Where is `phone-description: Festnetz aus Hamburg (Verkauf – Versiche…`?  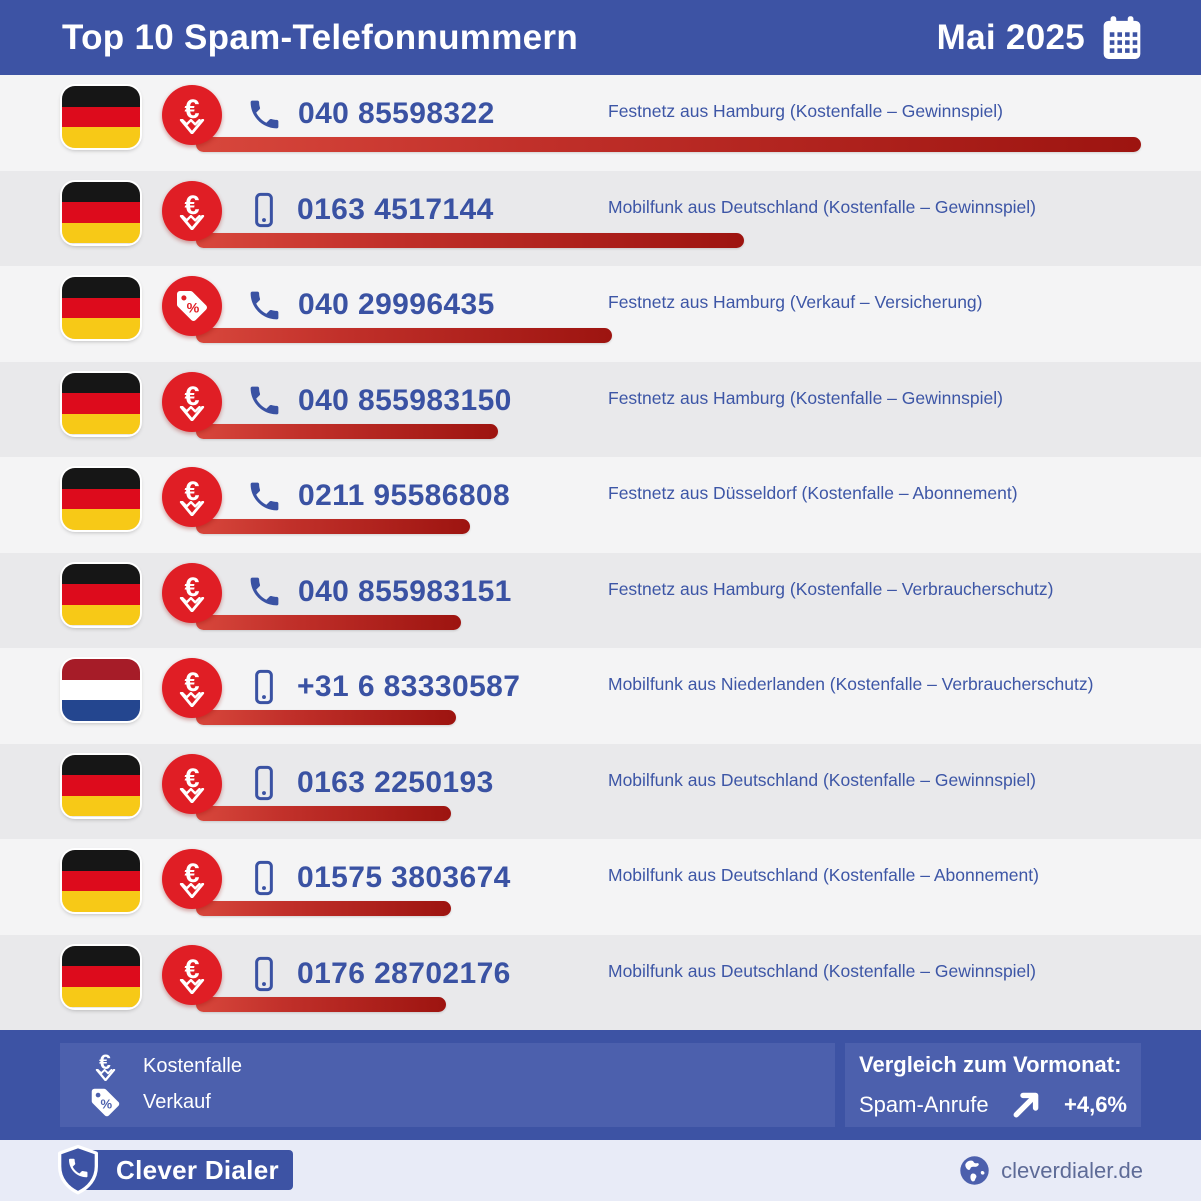 phone-description: Festnetz aus Hamburg (Verkauf – Versiche… is located at coordinates (795, 302).